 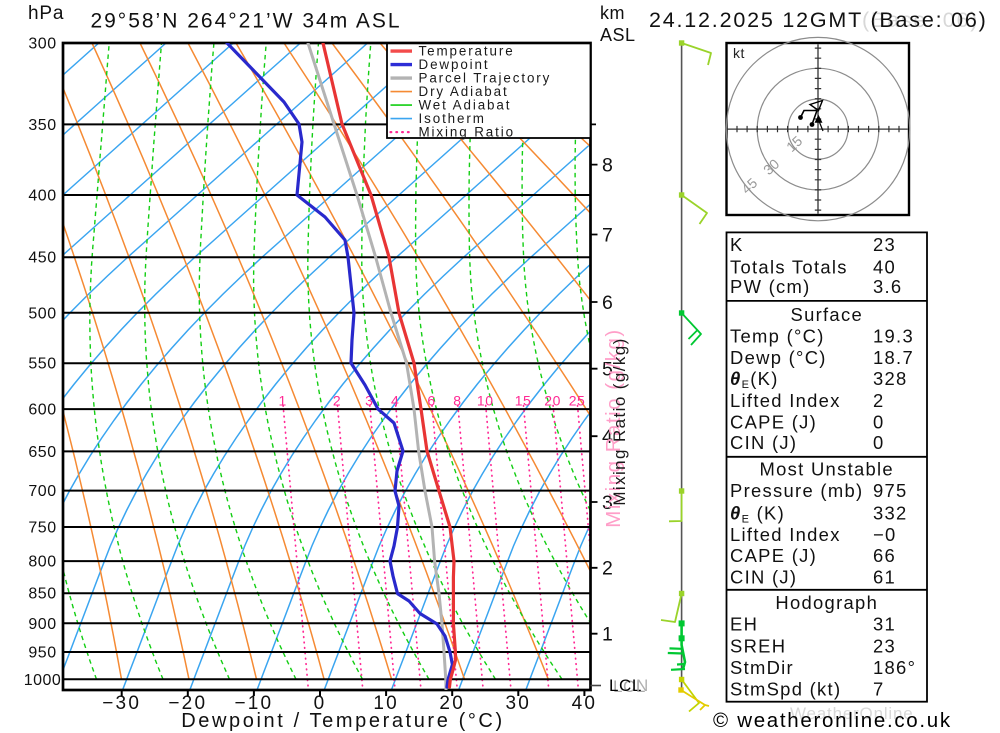 What do you see at coordinates (43, 680) in the screenshot?
I see `svg-text: 1000` at bounding box center [43, 680].